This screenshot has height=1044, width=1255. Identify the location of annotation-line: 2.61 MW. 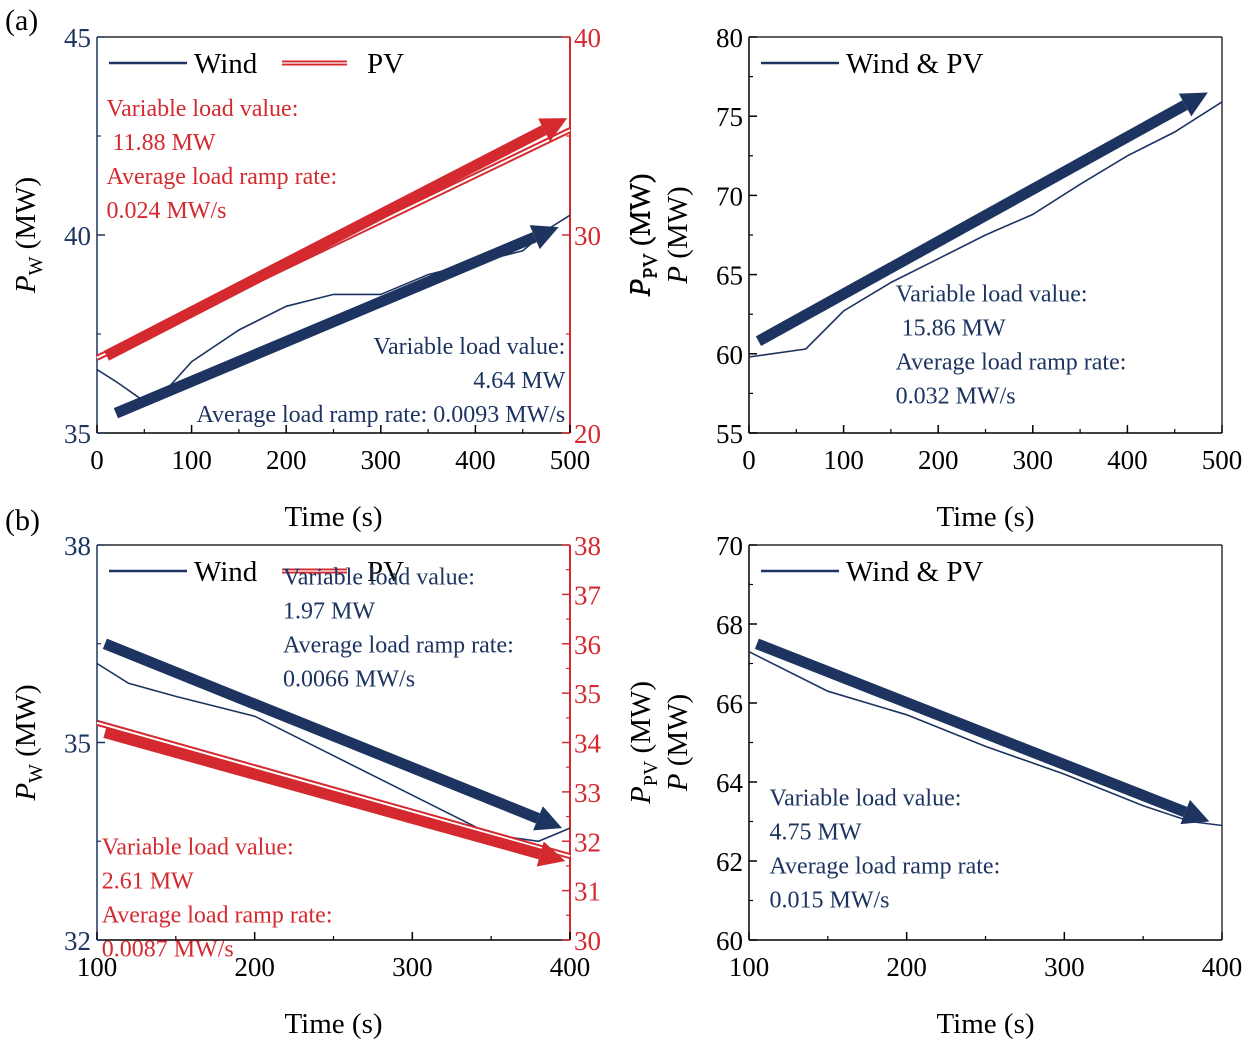
(148, 881).